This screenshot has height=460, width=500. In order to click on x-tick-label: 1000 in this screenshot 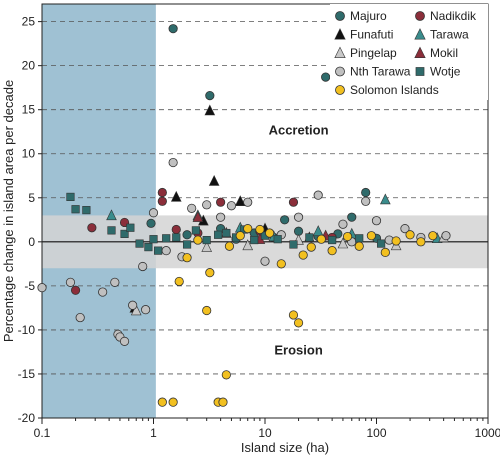, I will do `click(487, 433)`.